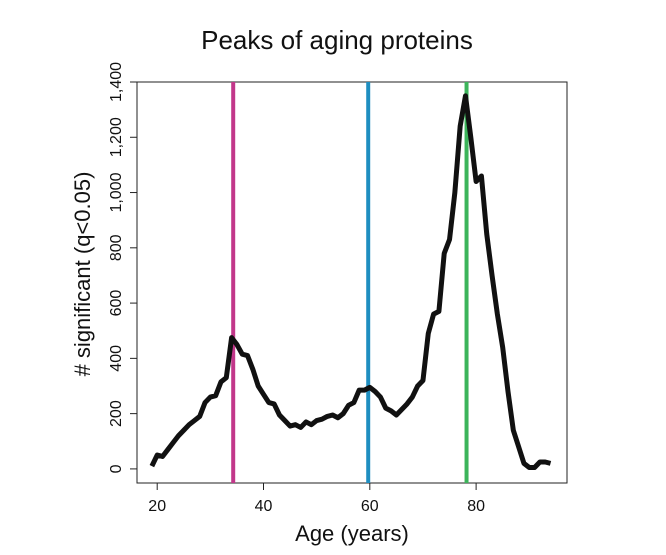 This screenshot has width=666, height=555. Describe the element at coordinates (116, 192) in the screenshot. I see `y-tick-label: 1,000` at that location.